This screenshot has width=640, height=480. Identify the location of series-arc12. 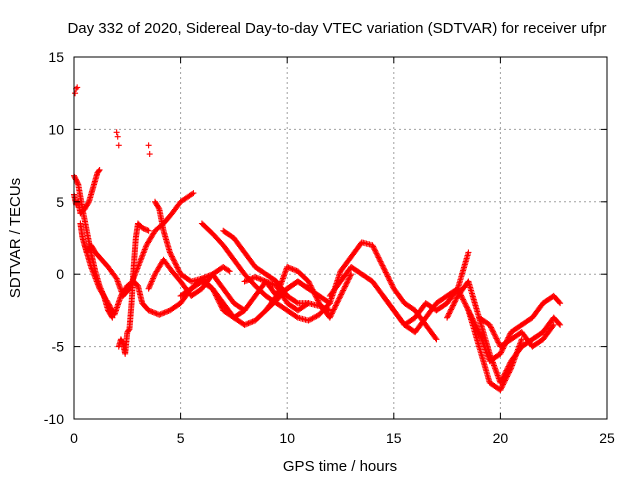
(351, 291).